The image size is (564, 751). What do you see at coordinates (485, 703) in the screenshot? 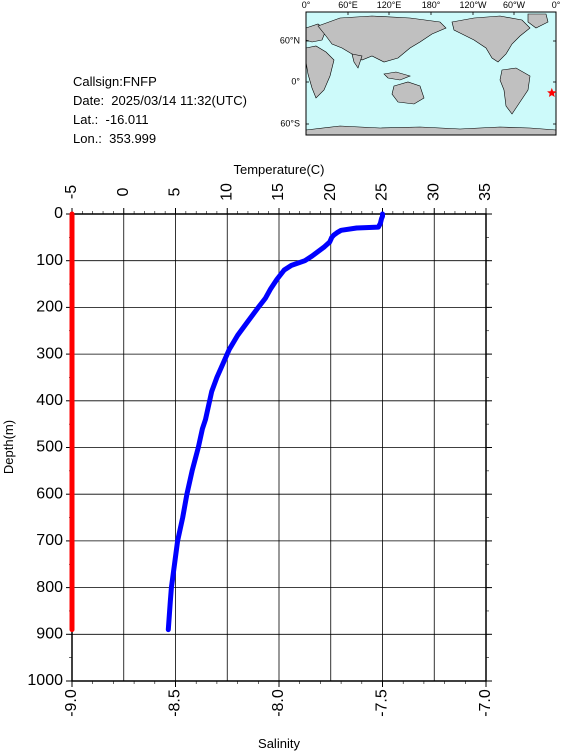
I see `salinity-tick-label: -7.0` at bounding box center [485, 703].